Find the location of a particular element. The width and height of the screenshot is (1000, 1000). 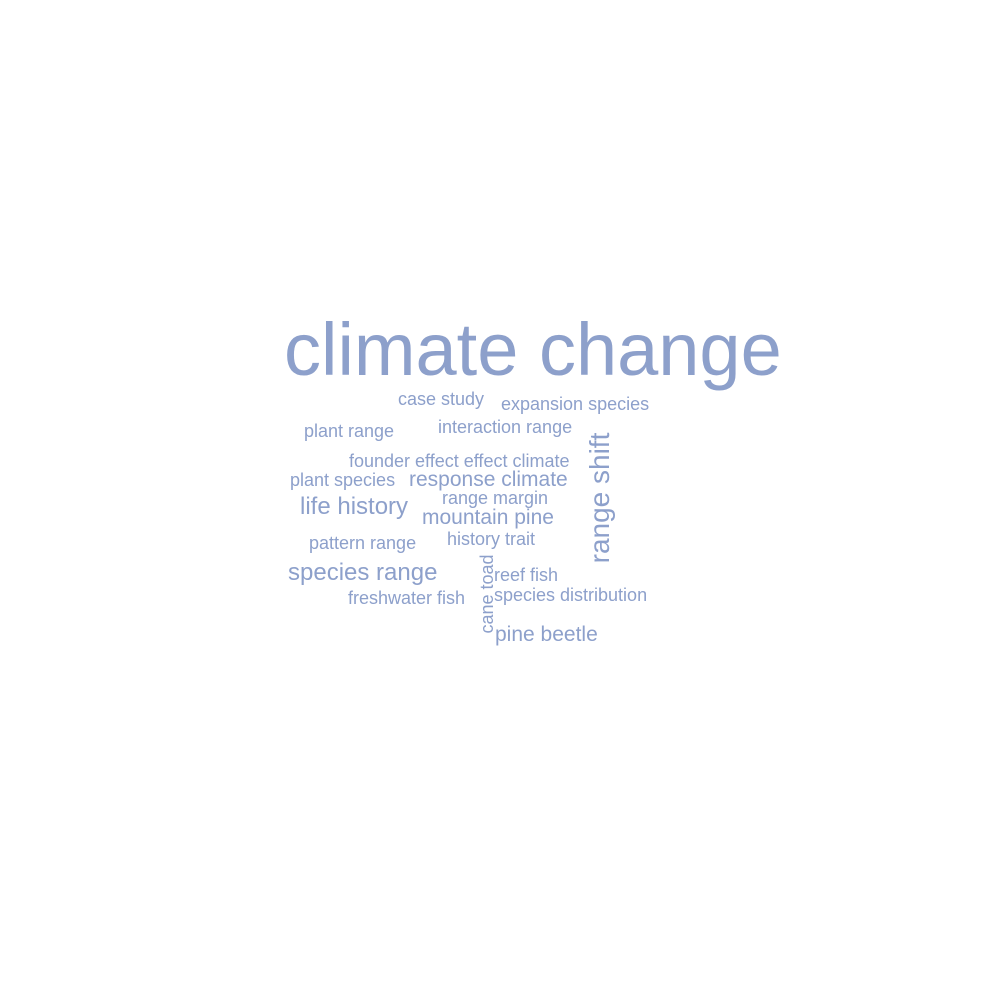

word-freshwater-fish: freshwater fish is located at coordinates (407, 598).